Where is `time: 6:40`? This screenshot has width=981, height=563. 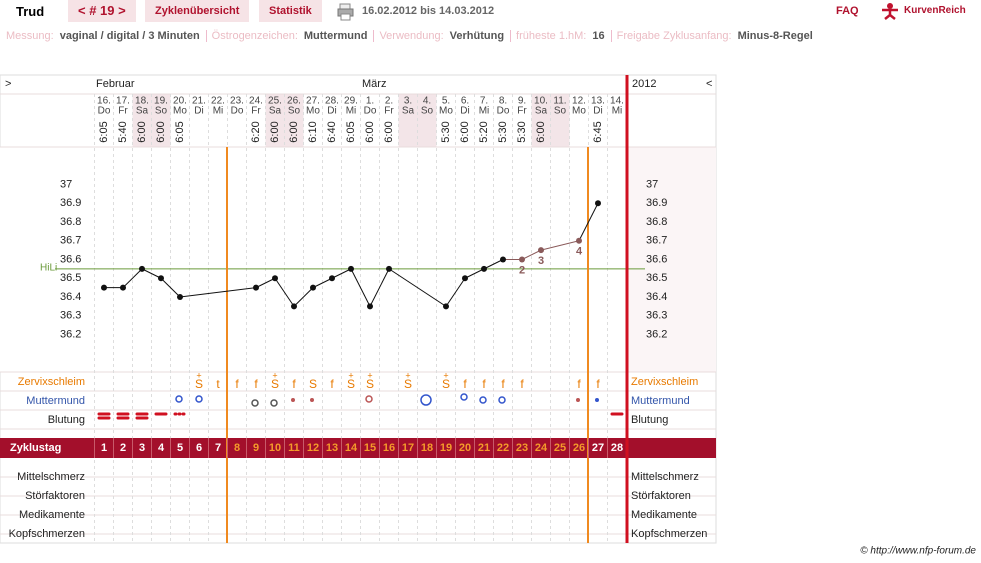
time: 6:40 is located at coordinates (332, 131).